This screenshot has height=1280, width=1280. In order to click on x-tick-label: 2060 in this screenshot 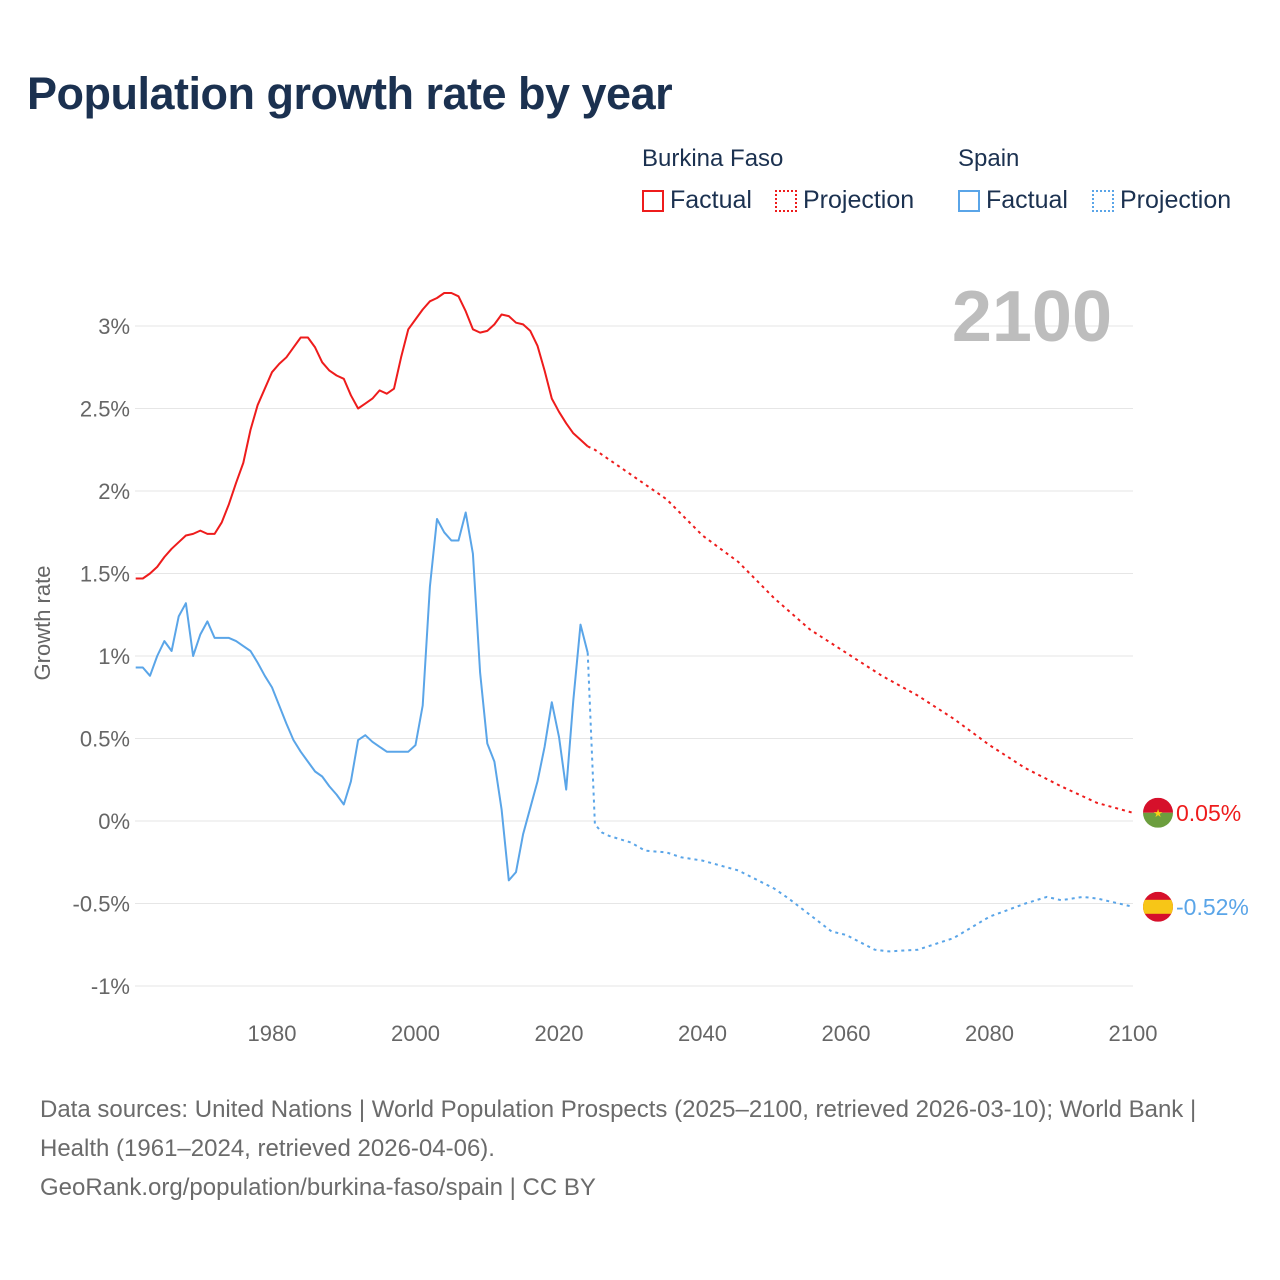, I will do `click(846, 1033)`.